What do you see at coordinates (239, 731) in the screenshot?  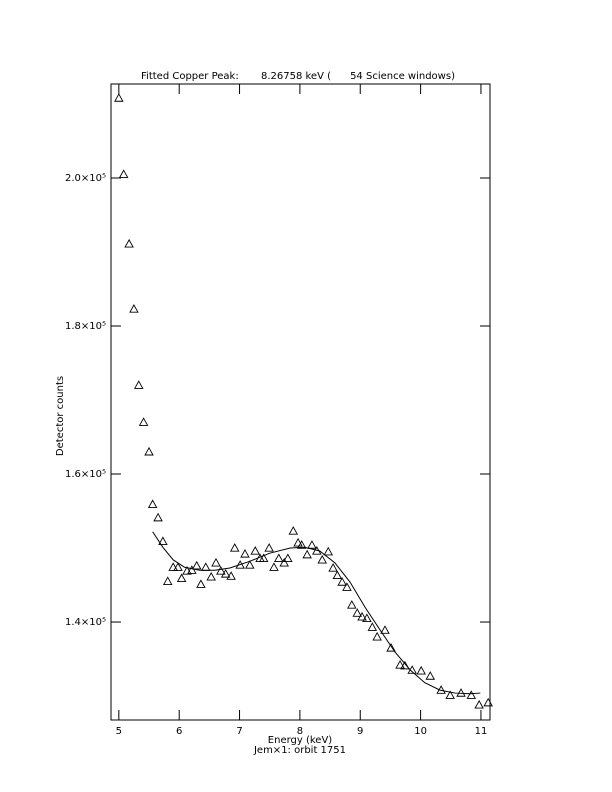 I see `x-tick-label: 7` at bounding box center [239, 731].